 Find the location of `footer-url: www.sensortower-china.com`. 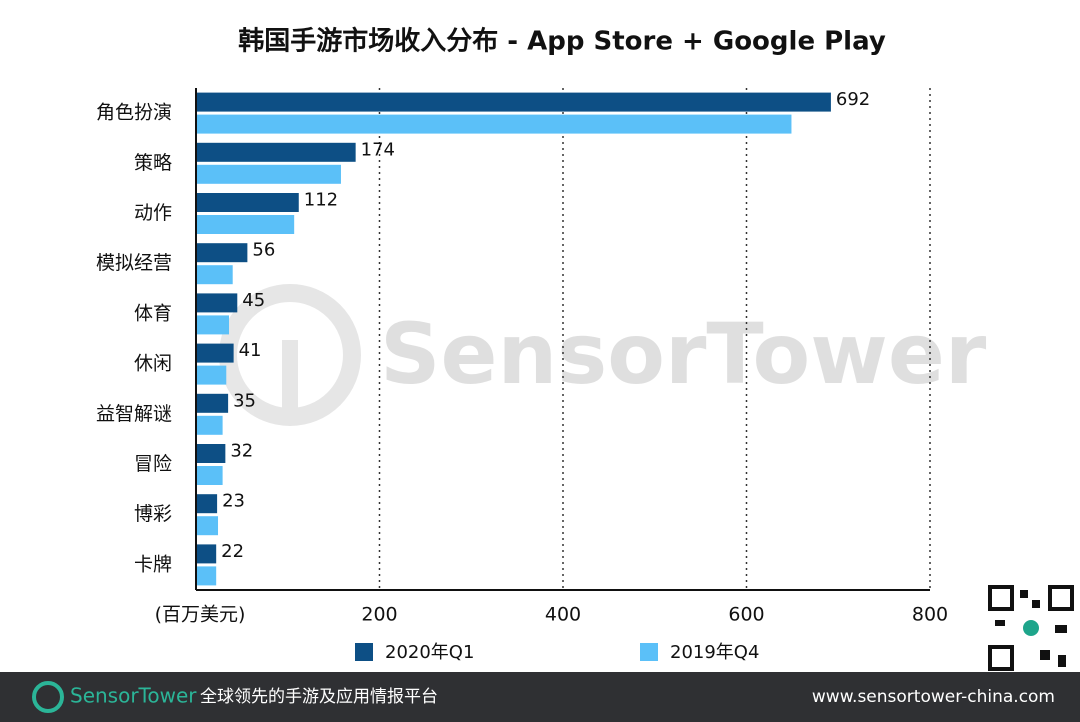

footer-url: www.sensortower-china.com is located at coordinates (933, 697).